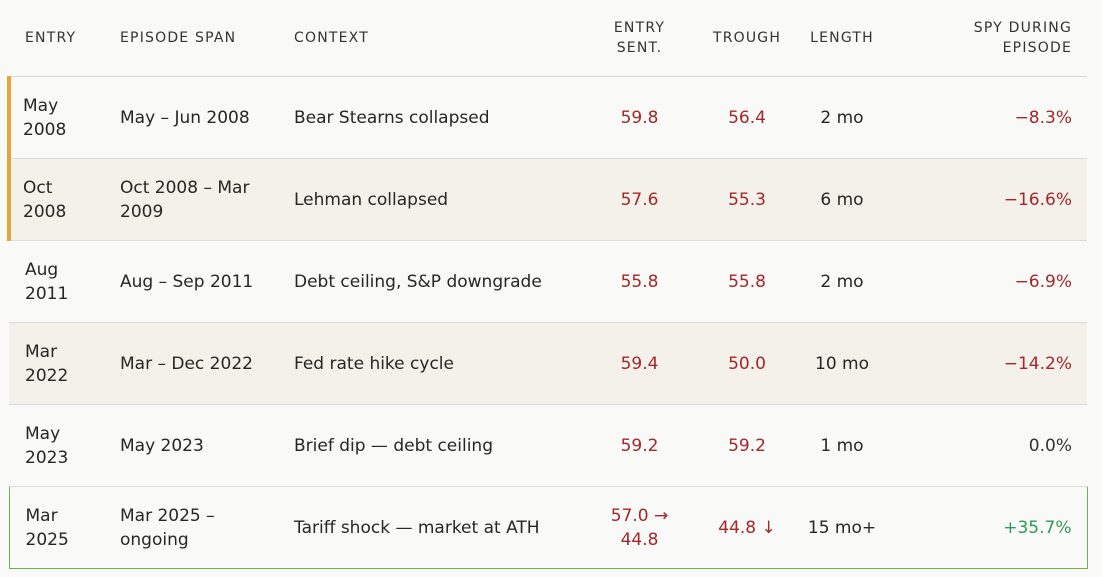  I want to click on table-cell: Mar – Dec 2022, so click(193, 363).